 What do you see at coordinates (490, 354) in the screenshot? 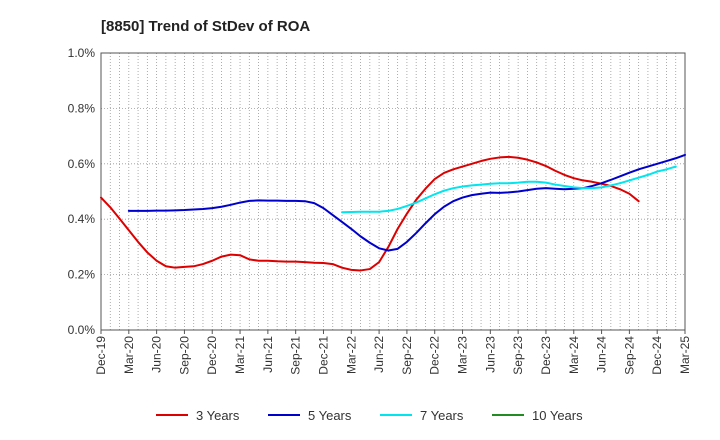
I see `x-tick-label: Jun-23` at bounding box center [490, 354].